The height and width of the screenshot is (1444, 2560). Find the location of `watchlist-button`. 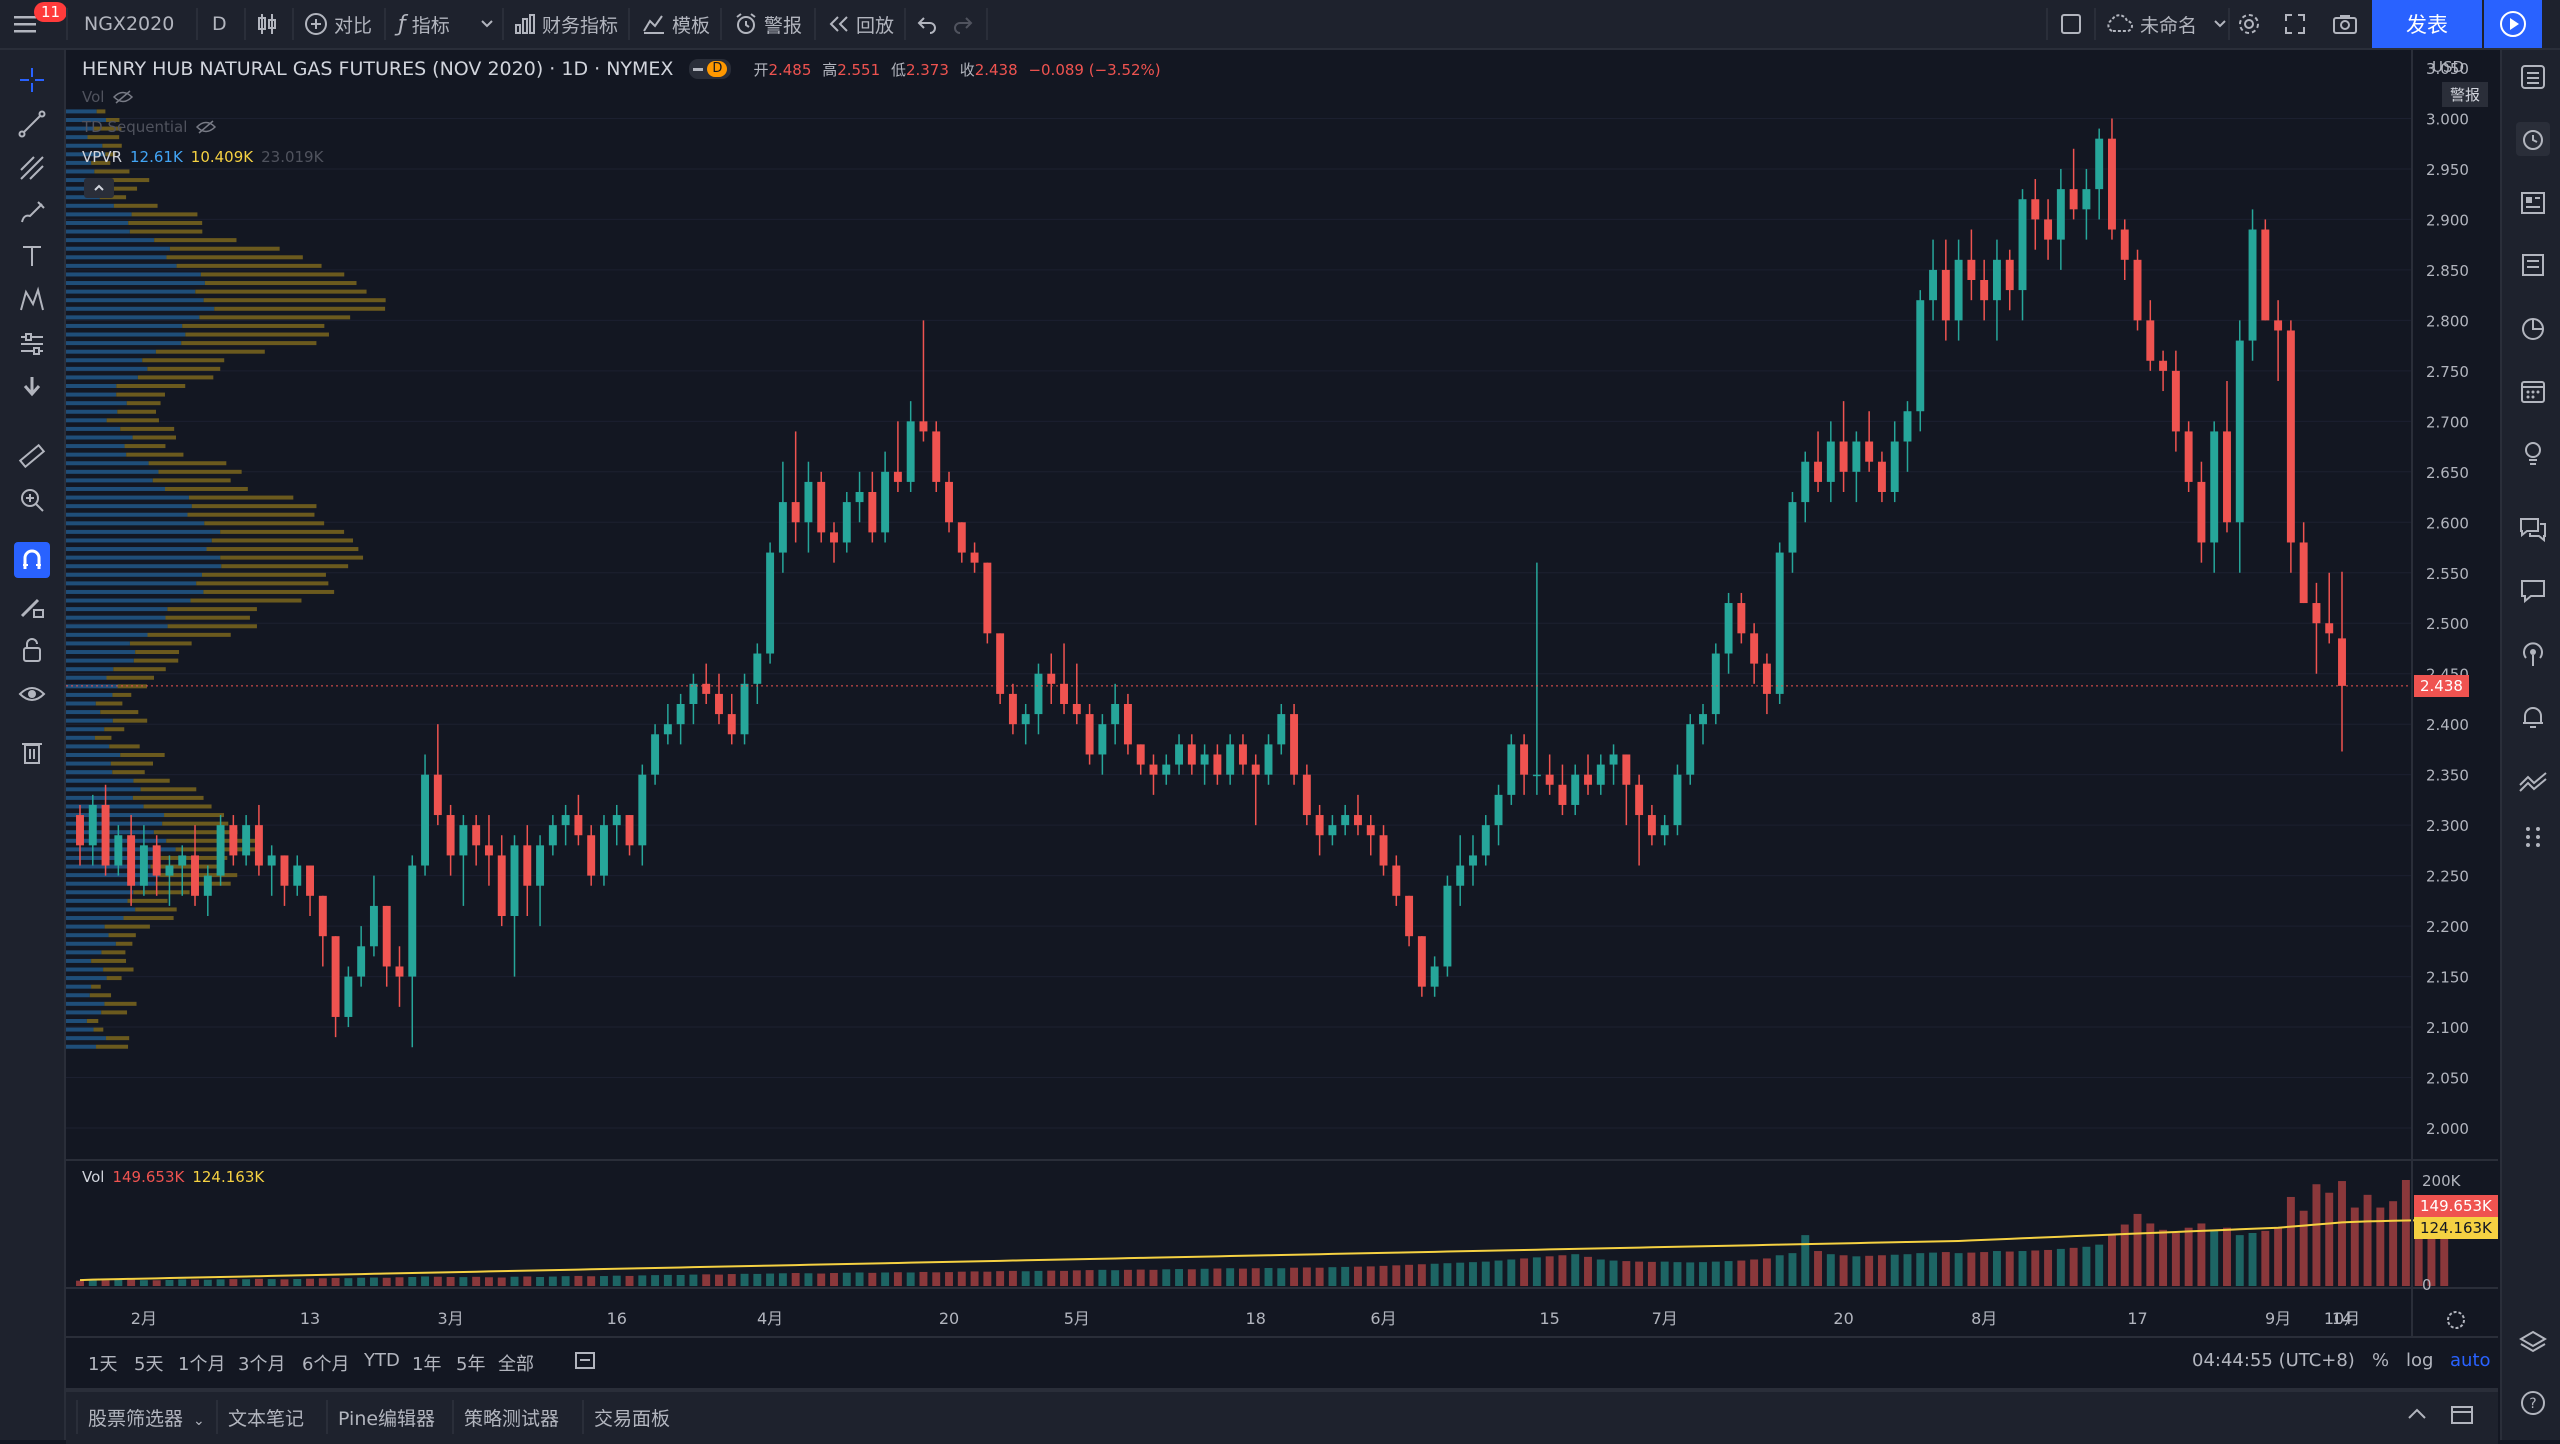

watchlist-button is located at coordinates (2533, 77).